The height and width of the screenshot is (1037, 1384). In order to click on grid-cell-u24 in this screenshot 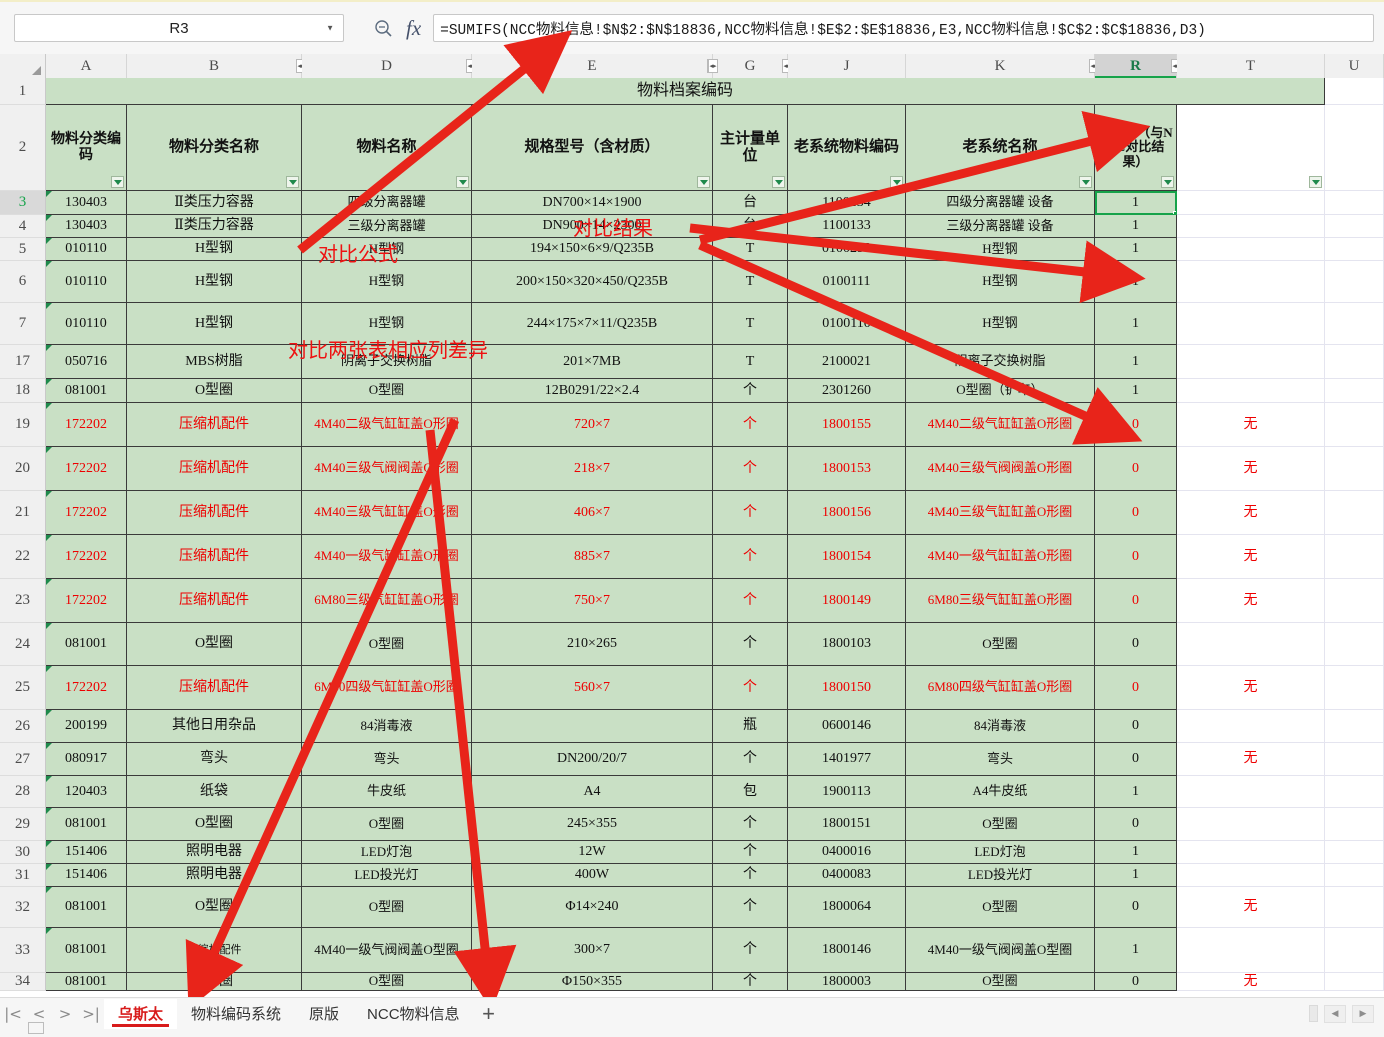, I will do `click(1354, 644)`.